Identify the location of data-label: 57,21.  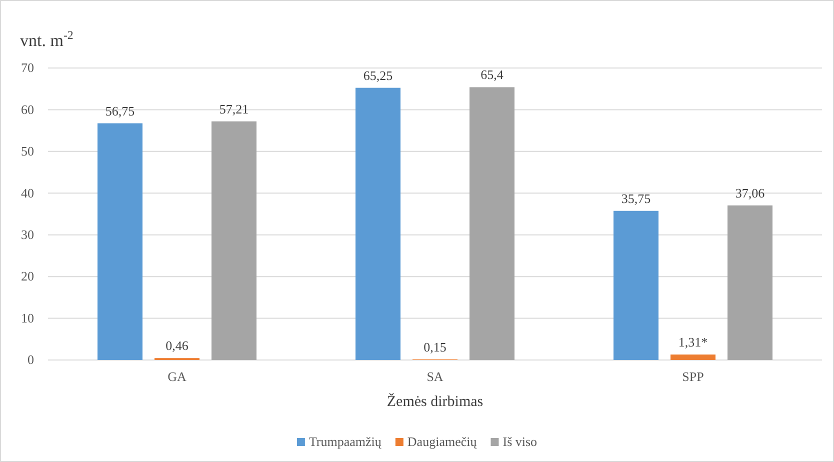
(234, 108).